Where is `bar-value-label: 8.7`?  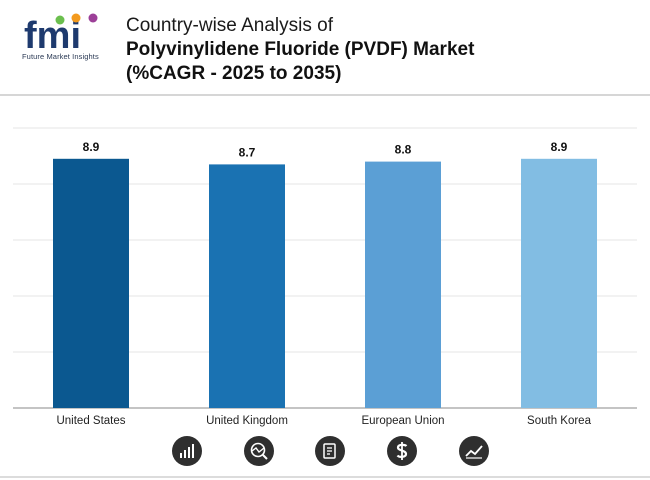
bar-value-label: 8.7 is located at coordinates (247, 152).